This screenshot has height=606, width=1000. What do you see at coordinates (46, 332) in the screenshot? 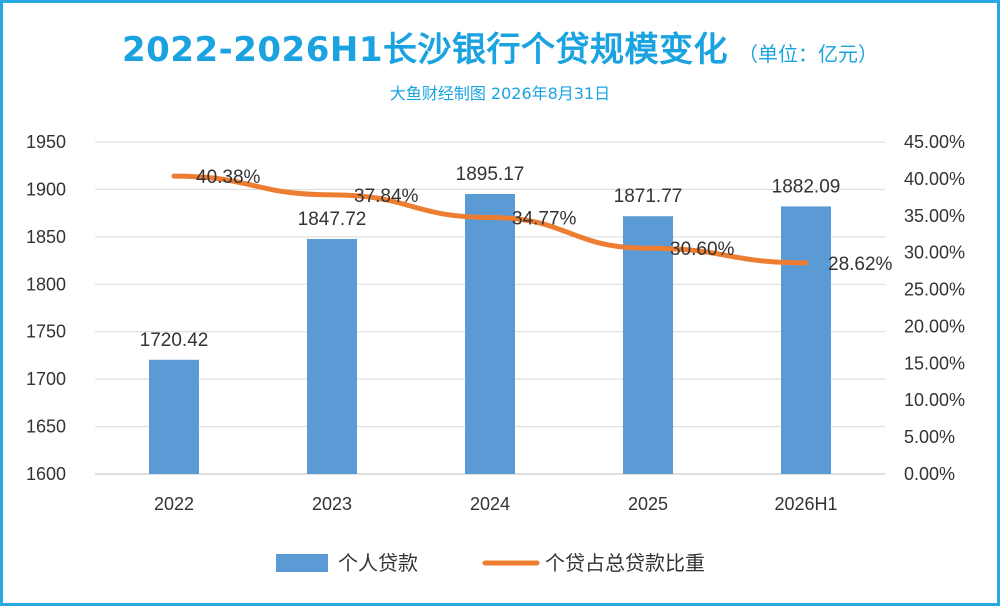
I see `left-tick-label: 1750` at bounding box center [46, 332].